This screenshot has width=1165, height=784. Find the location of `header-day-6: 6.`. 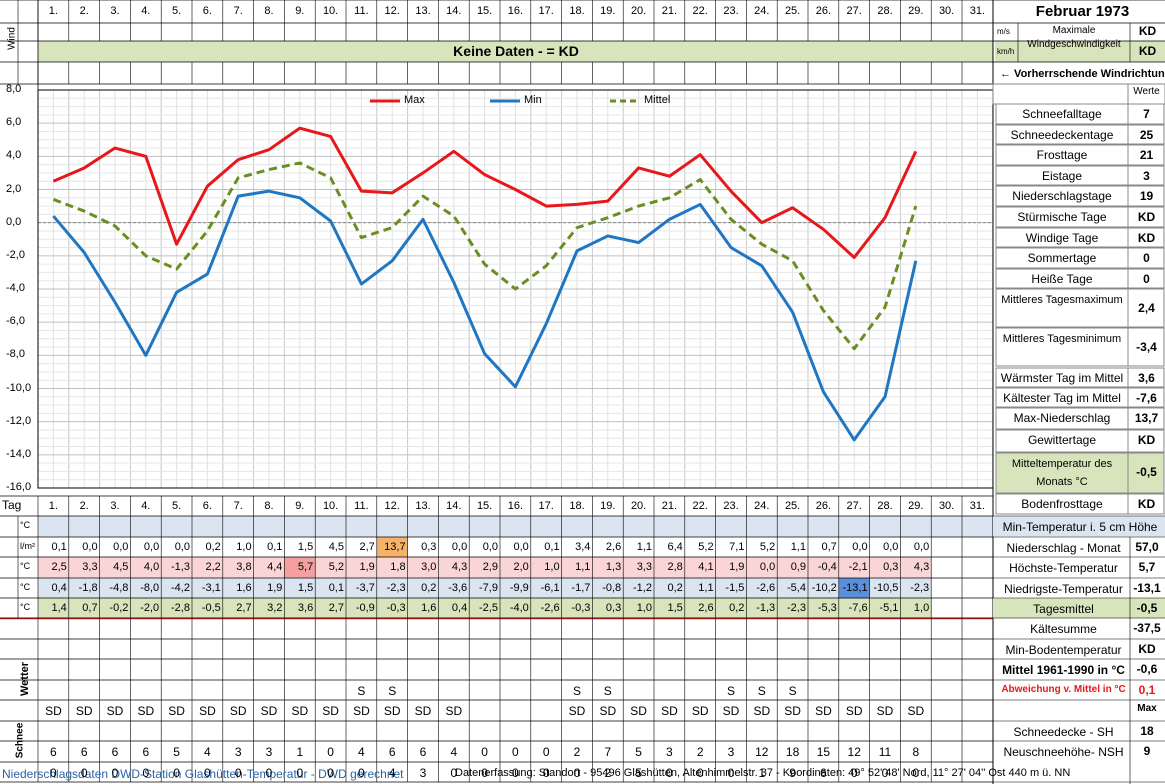

header-day-6: 6. is located at coordinates (207, 11).